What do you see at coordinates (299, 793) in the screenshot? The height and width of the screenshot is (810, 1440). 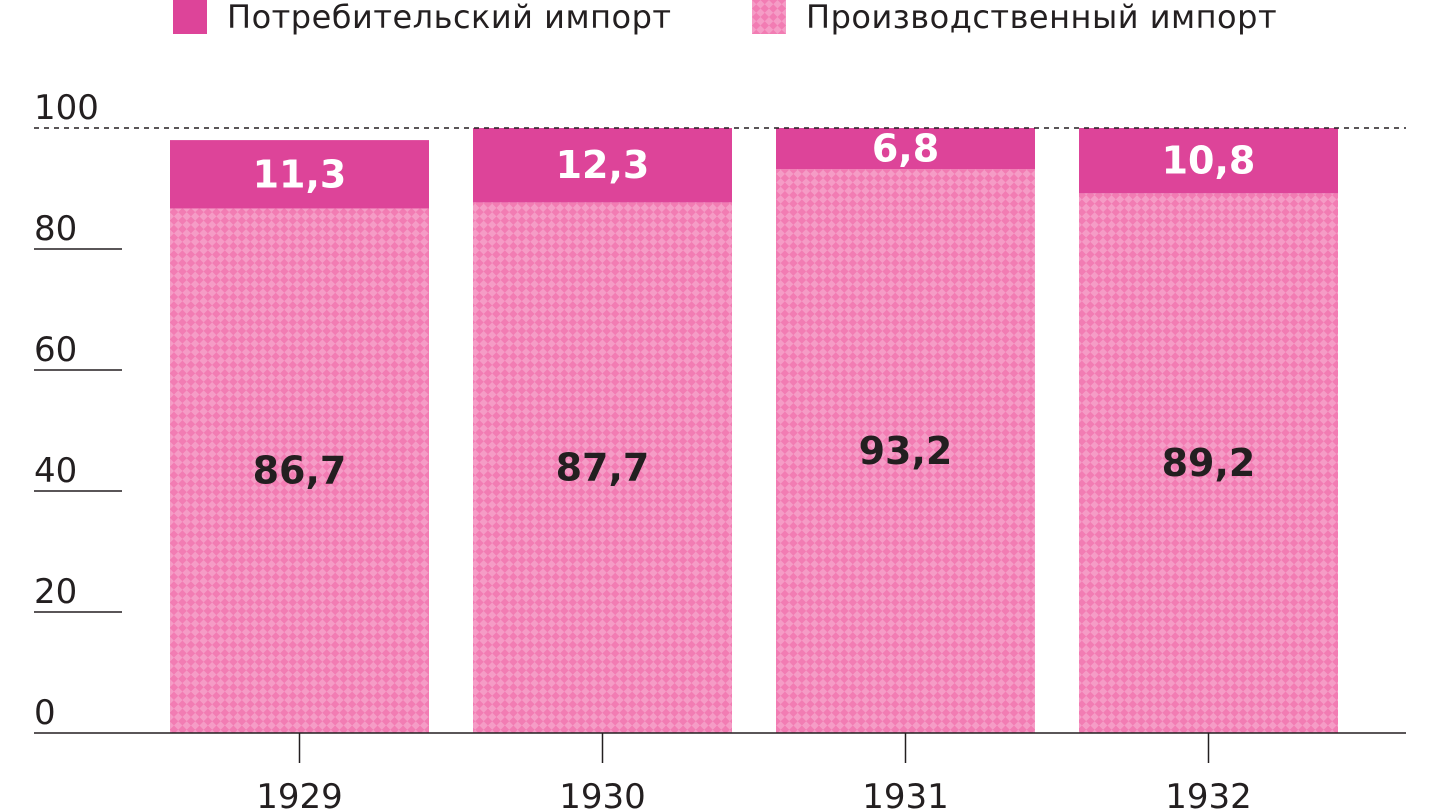 I see `x-tick-label: 1929` at bounding box center [299, 793].